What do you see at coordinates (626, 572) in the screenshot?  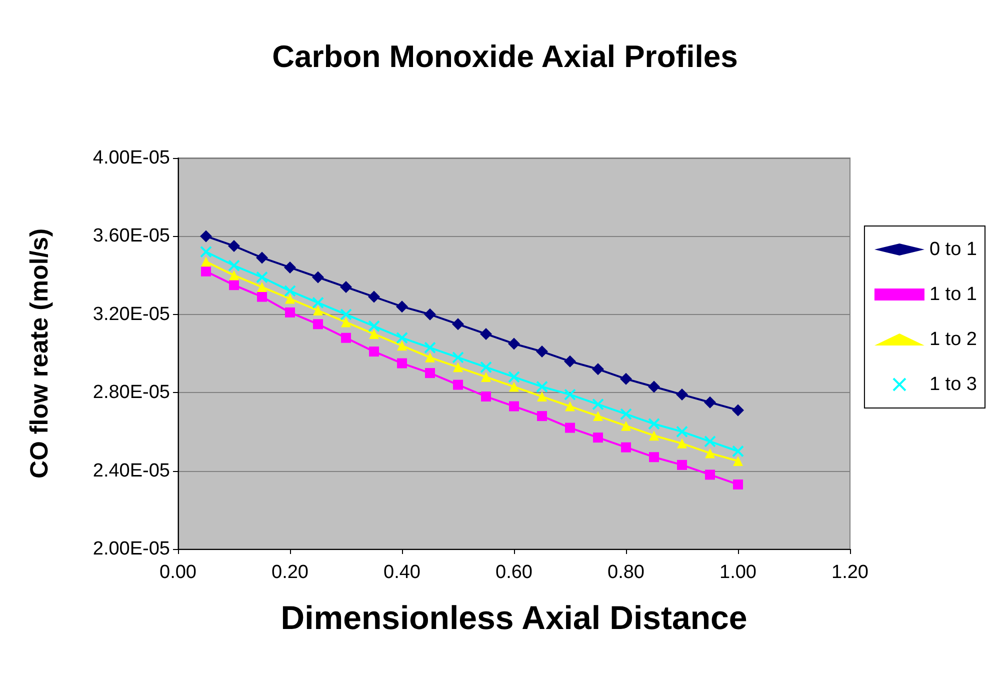 I see `x-tick-label: 0.80` at bounding box center [626, 572].